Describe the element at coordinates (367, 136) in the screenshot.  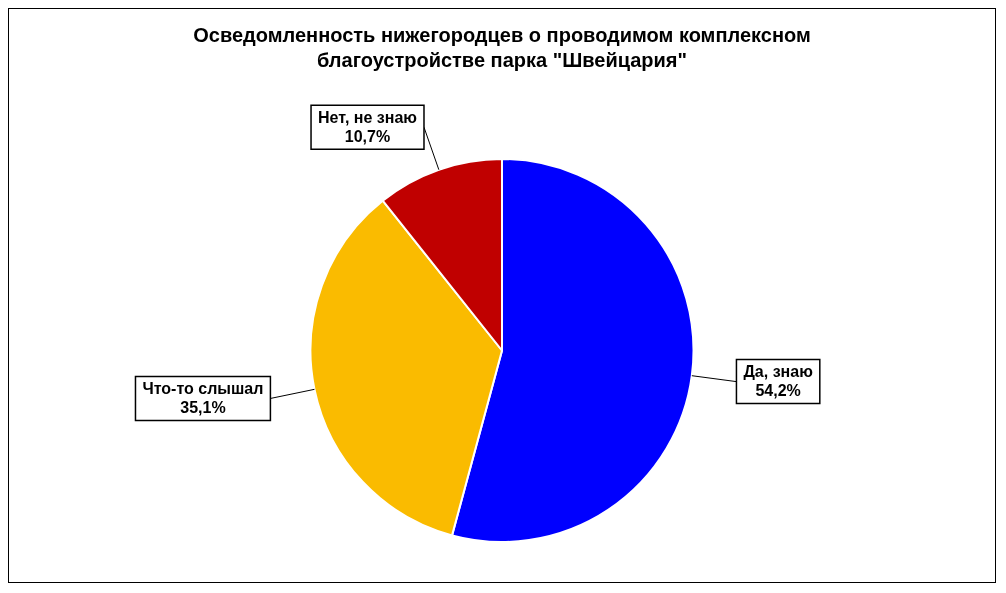
I see `data-label: 10,7%` at that location.